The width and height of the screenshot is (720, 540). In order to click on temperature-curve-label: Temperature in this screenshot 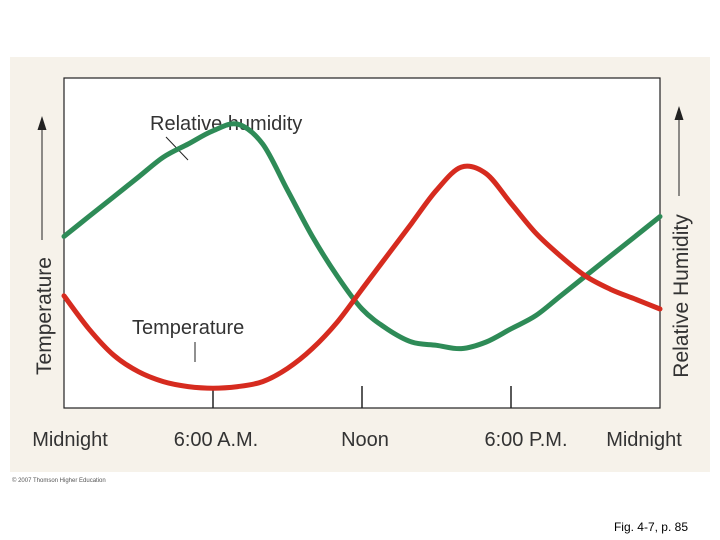, I will do `click(188, 328)`.